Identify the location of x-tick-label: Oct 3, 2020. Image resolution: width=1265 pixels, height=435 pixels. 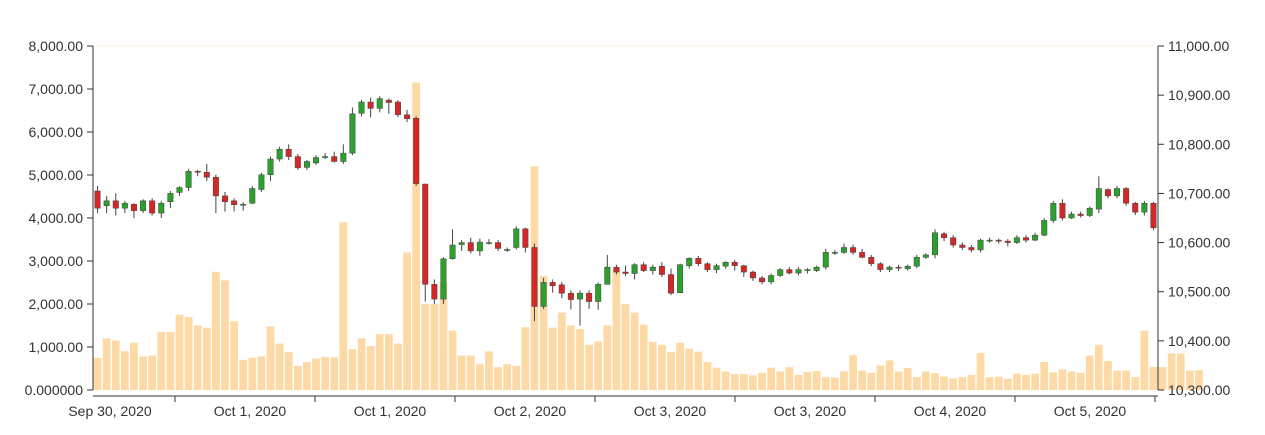
(670, 411).